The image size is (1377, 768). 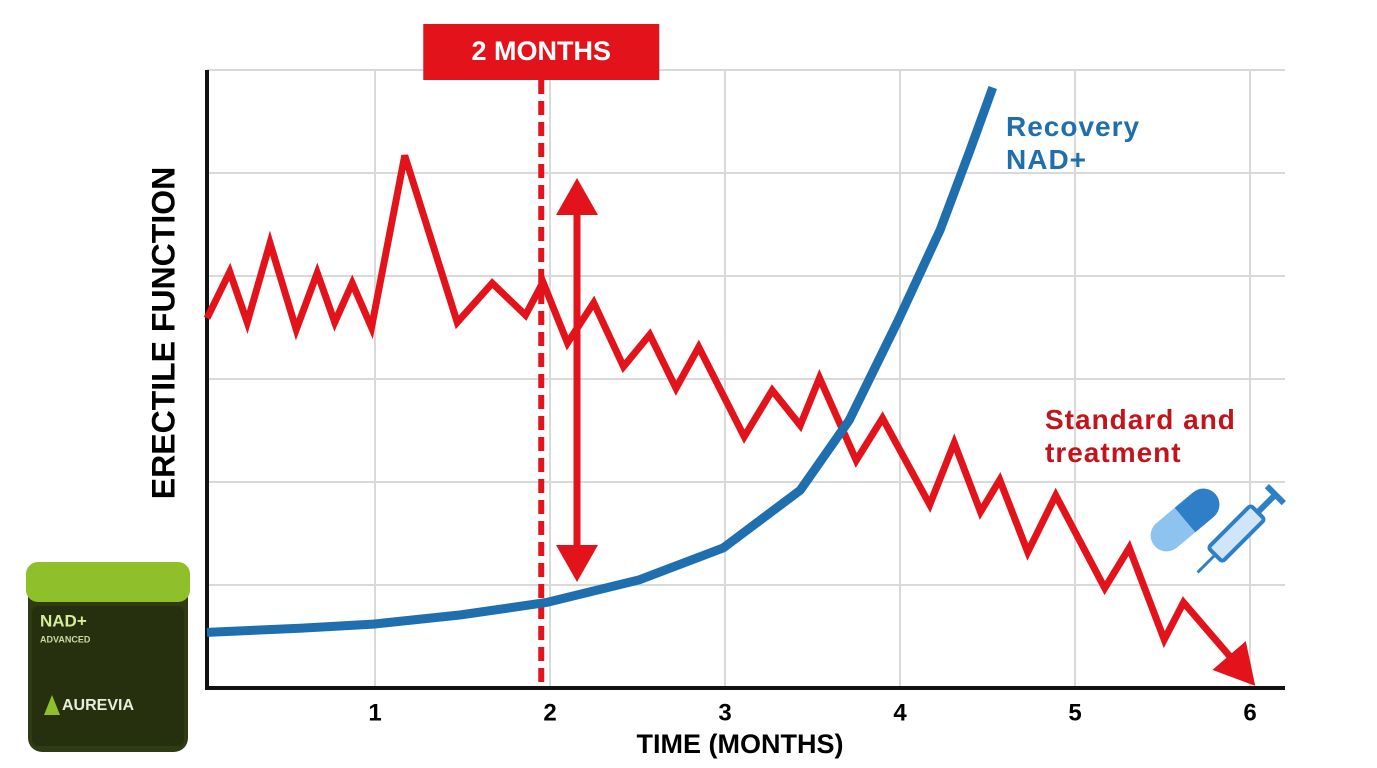 I want to click on x-axis-label: TIME (MONTHS), so click(x=740, y=744).